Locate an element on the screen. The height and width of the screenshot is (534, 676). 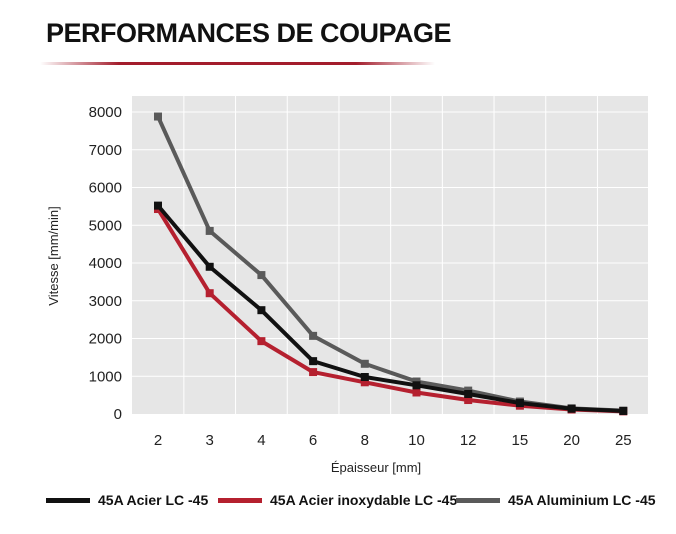
x-tick-label: 25 is located at coordinates (623, 440).